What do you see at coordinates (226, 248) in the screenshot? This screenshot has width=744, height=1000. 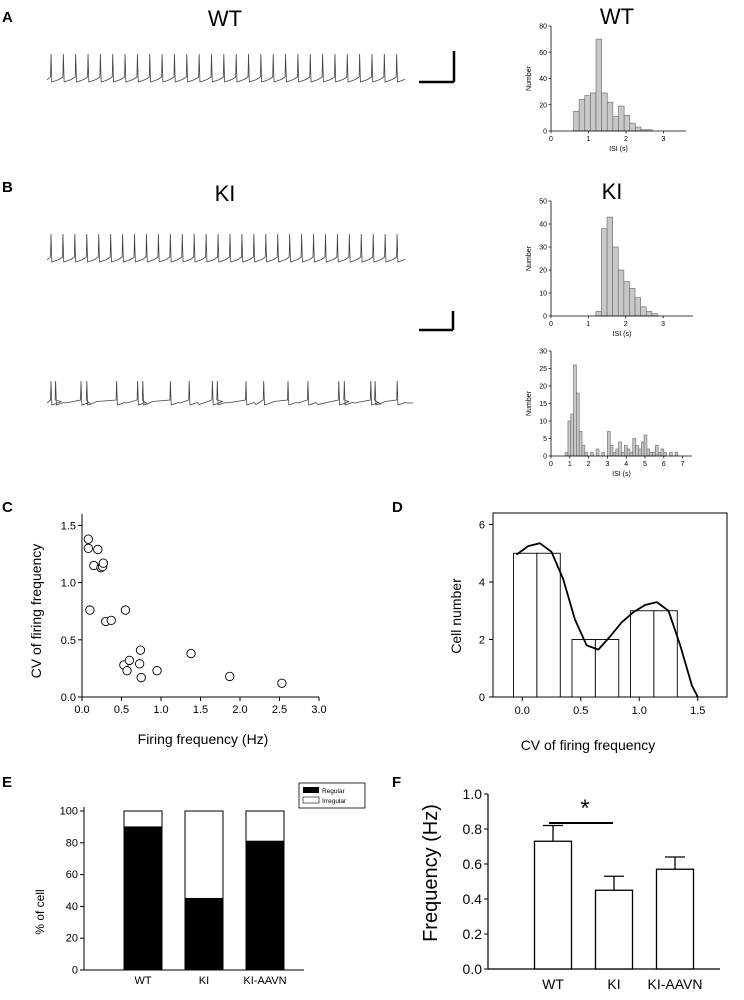 I see `trace-ki-regular` at bounding box center [226, 248].